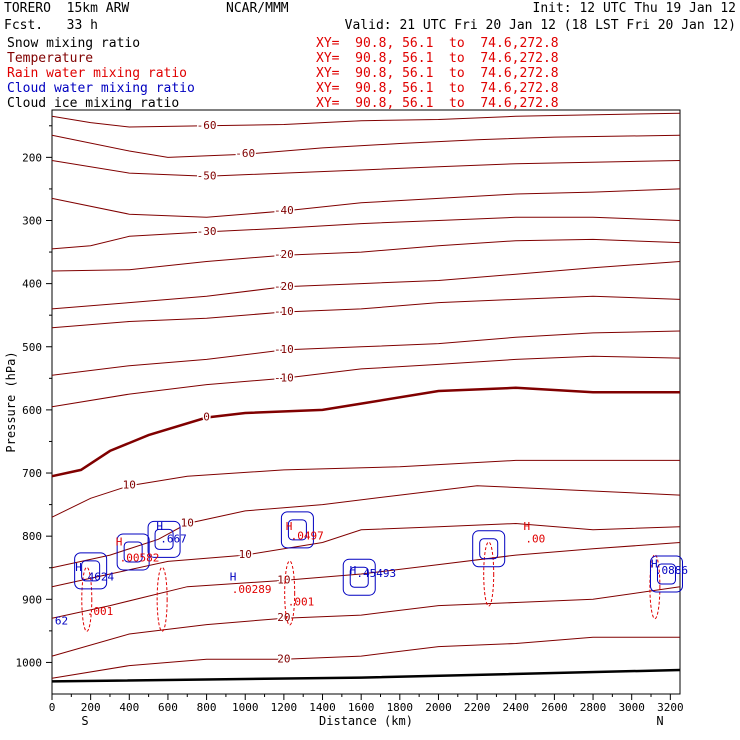 The width and height of the screenshot is (740, 740). I want to click on contour-label: -20, so click(284, 254).